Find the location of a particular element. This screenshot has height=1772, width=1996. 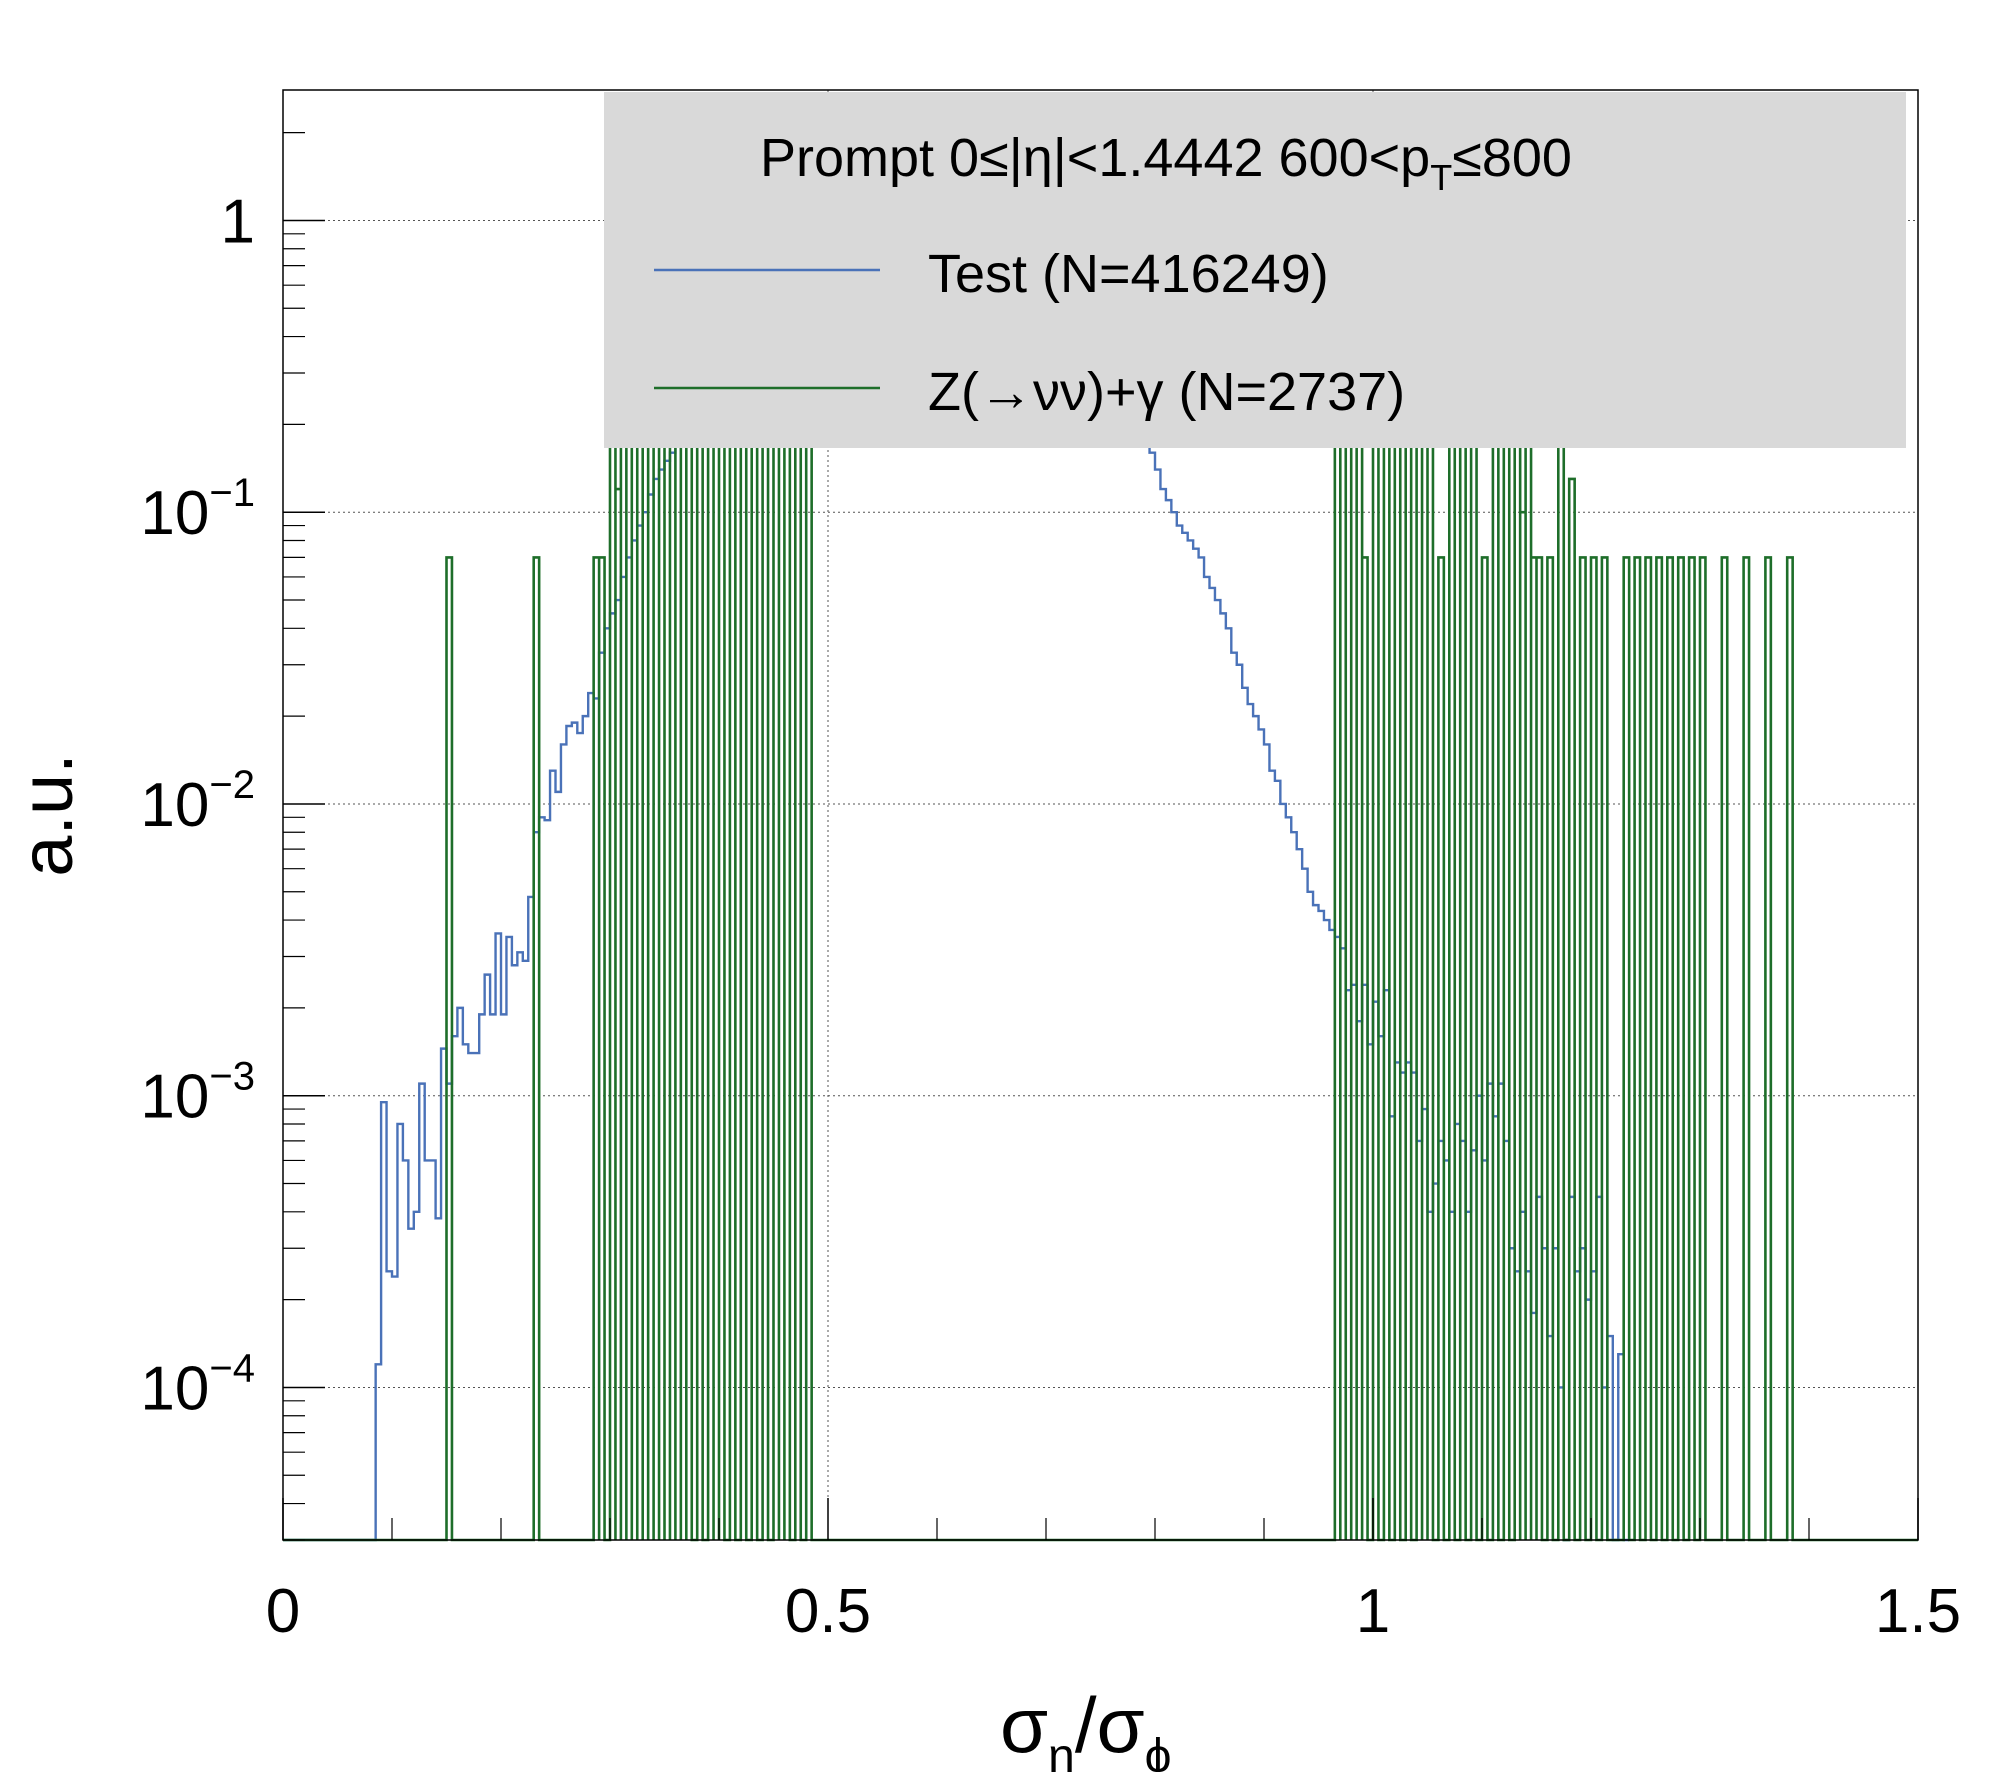

legend-header-main: Prompt 0≤|η|<1.4442 600<p is located at coordinates (1095, 158).